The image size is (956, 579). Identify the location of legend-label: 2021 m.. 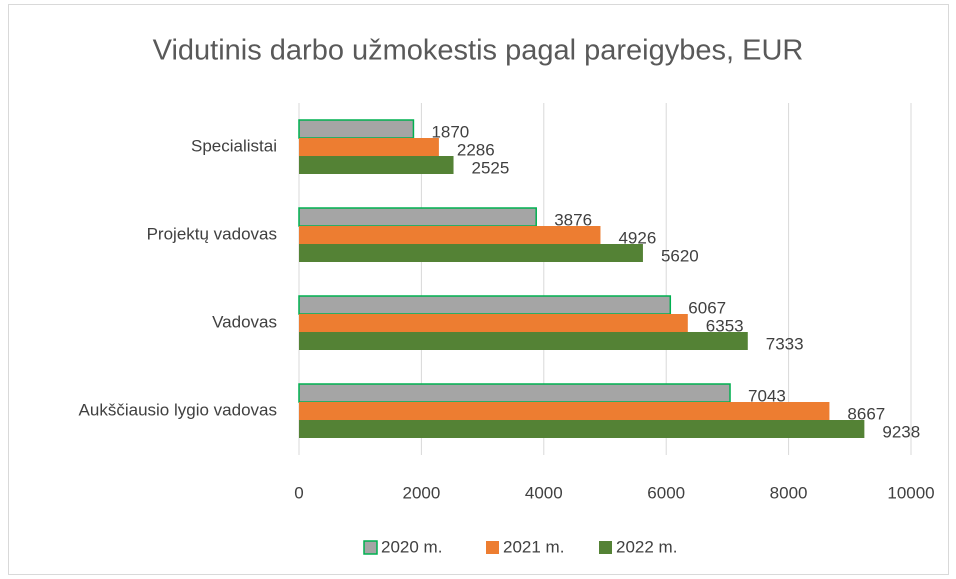
(533, 546).